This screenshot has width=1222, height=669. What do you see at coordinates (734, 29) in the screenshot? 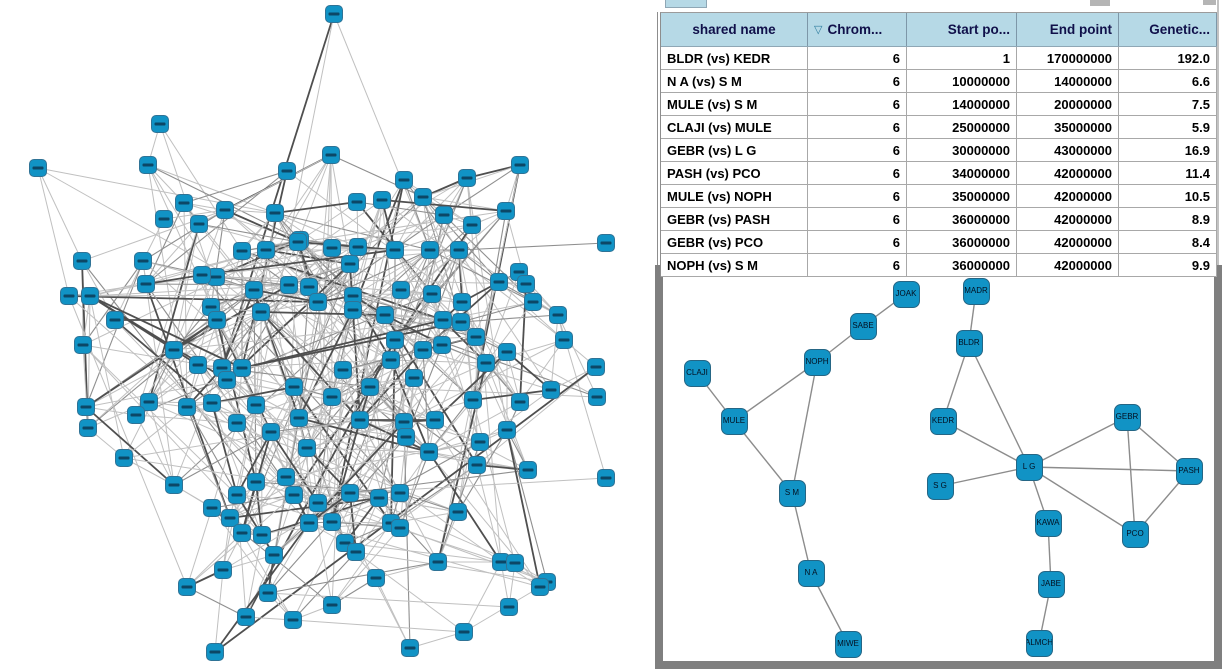
I see `column-header-shared-name: shared name` at bounding box center [734, 29].